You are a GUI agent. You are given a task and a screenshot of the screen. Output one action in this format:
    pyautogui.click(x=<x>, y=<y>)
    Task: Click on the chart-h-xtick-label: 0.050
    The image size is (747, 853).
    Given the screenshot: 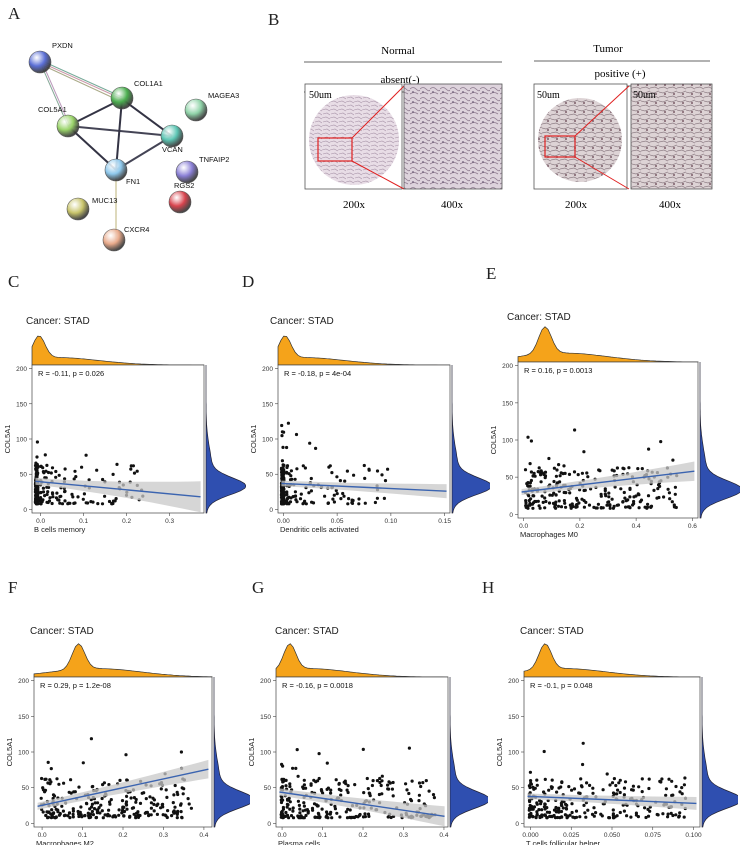 What is the action you would take?
    pyautogui.click(x=612, y=835)
    